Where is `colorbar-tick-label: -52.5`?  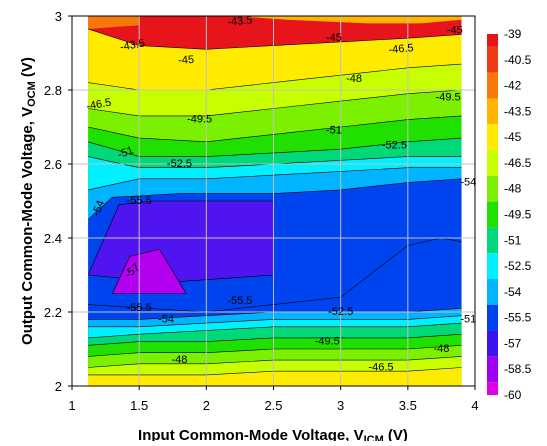
colorbar-tick-label: -52.5 is located at coordinates (518, 266).